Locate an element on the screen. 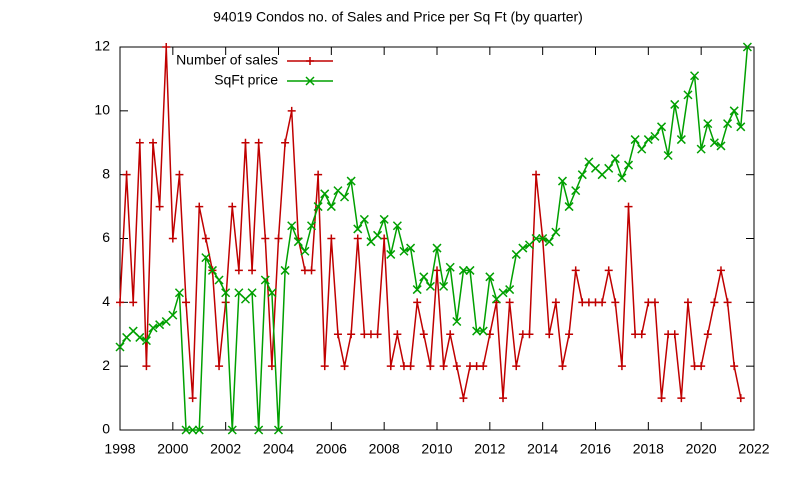  x-tick-label: 2012 is located at coordinates (489, 449).